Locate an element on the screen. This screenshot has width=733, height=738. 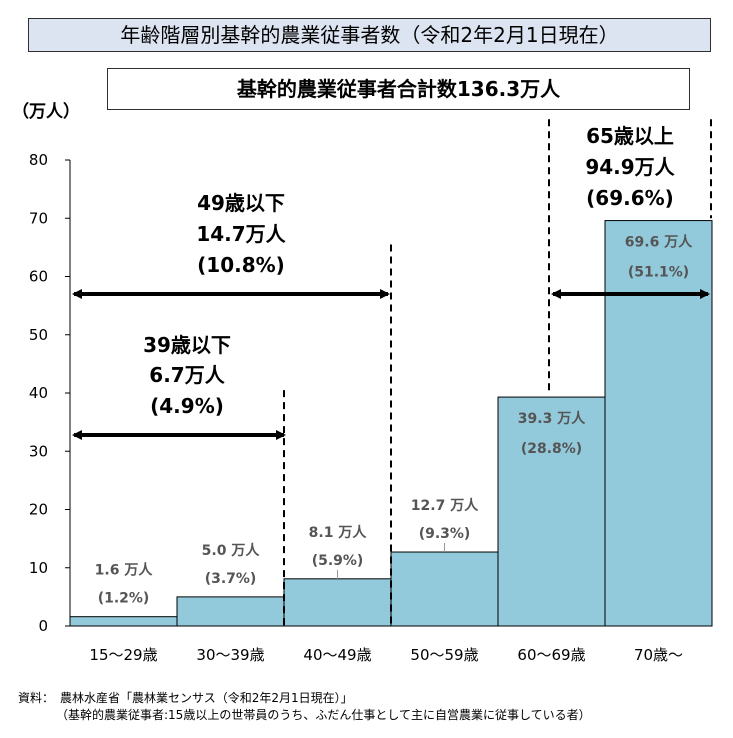
range-annotation-text: 65歳以上 is located at coordinates (630, 136).